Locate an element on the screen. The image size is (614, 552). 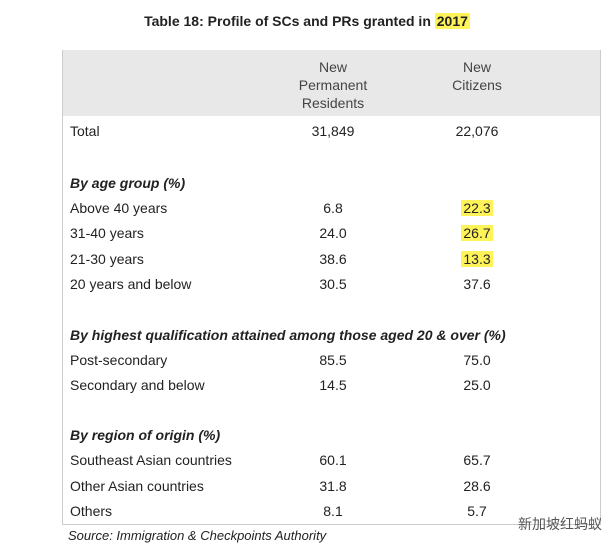
cell: 75.0 is located at coordinates (477, 359).